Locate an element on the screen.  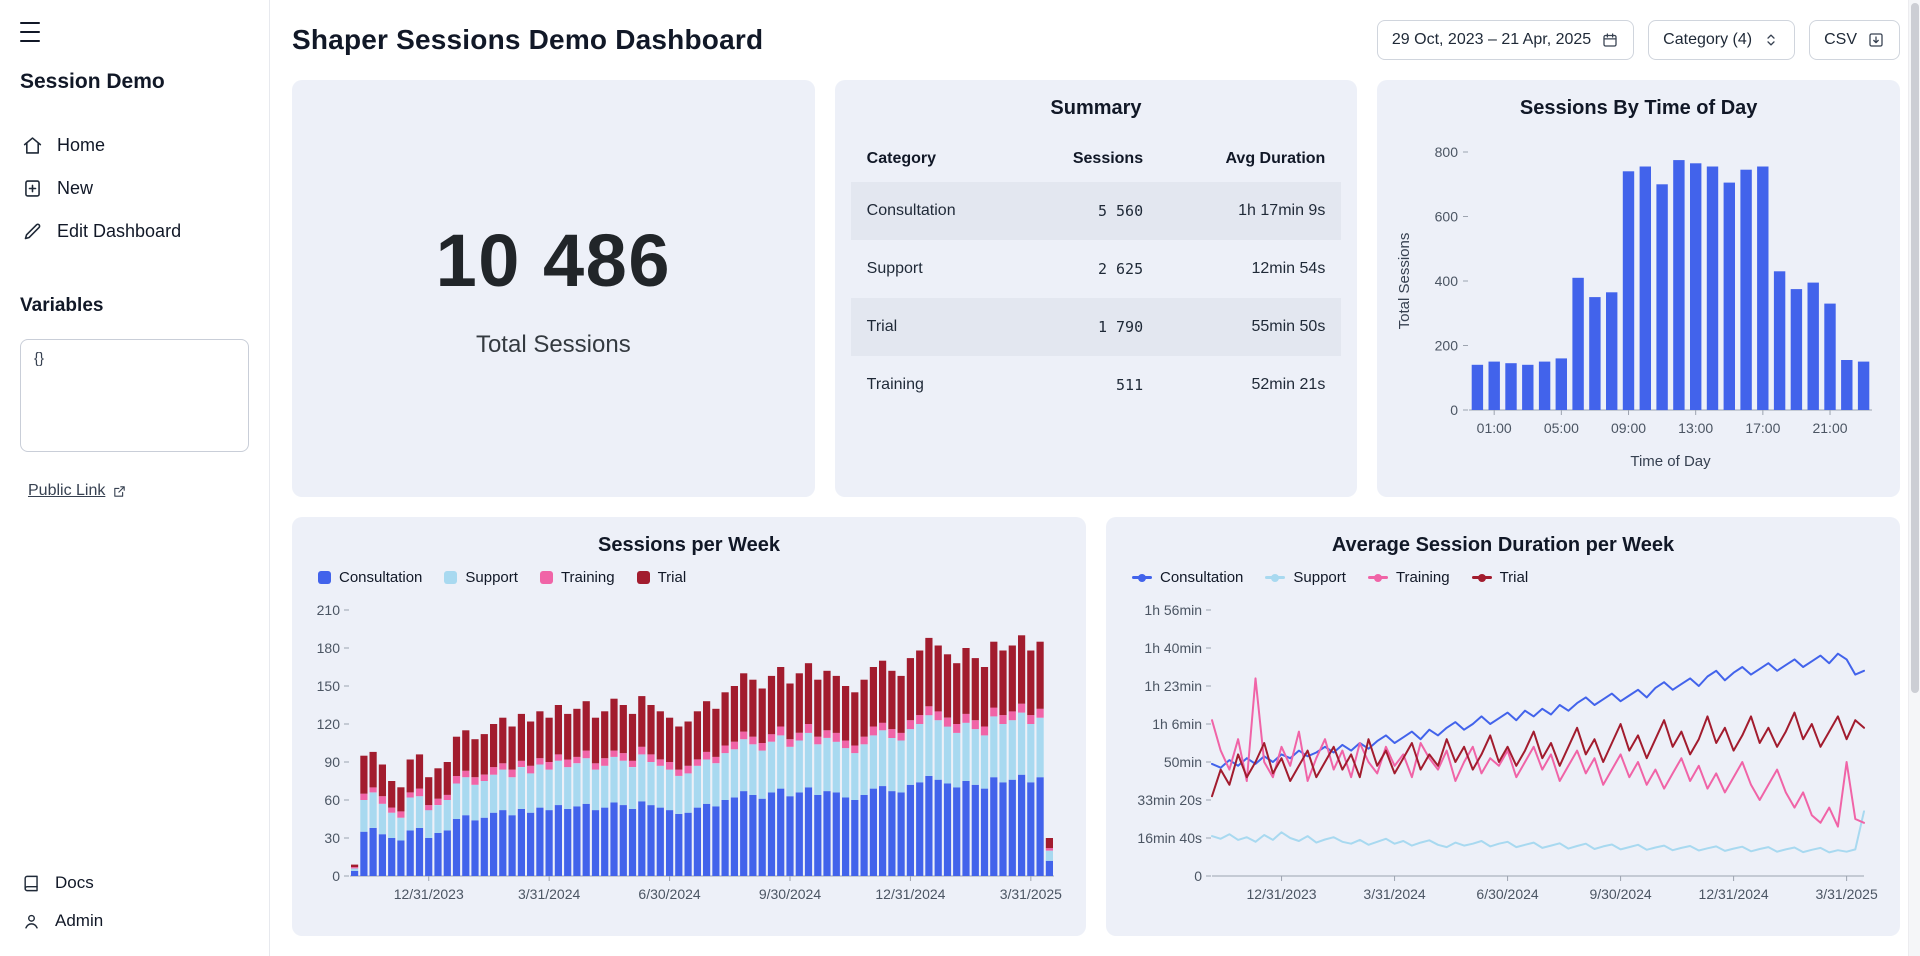
svg-text: 0 is located at coordinates (1198, 876).